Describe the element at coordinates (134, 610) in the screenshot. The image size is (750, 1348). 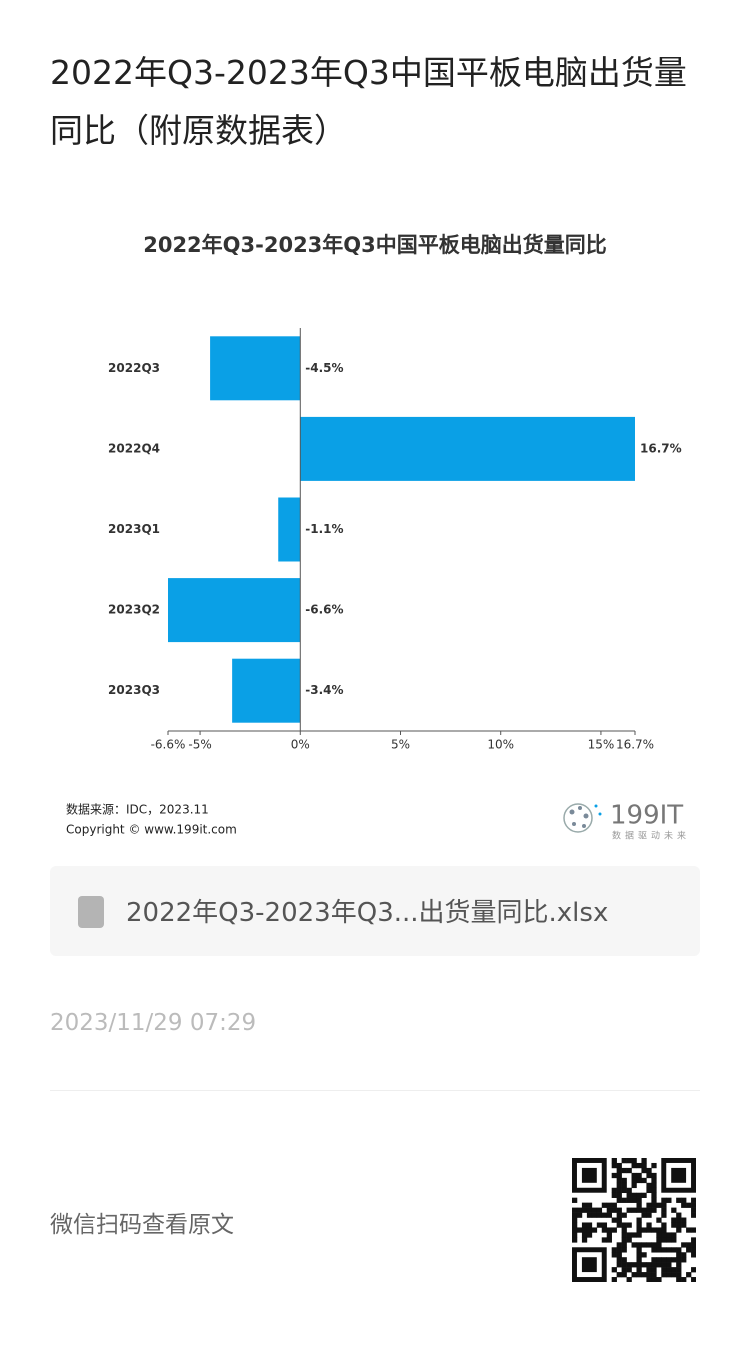
I see `y-tick-label: 2023Q2` at that location.